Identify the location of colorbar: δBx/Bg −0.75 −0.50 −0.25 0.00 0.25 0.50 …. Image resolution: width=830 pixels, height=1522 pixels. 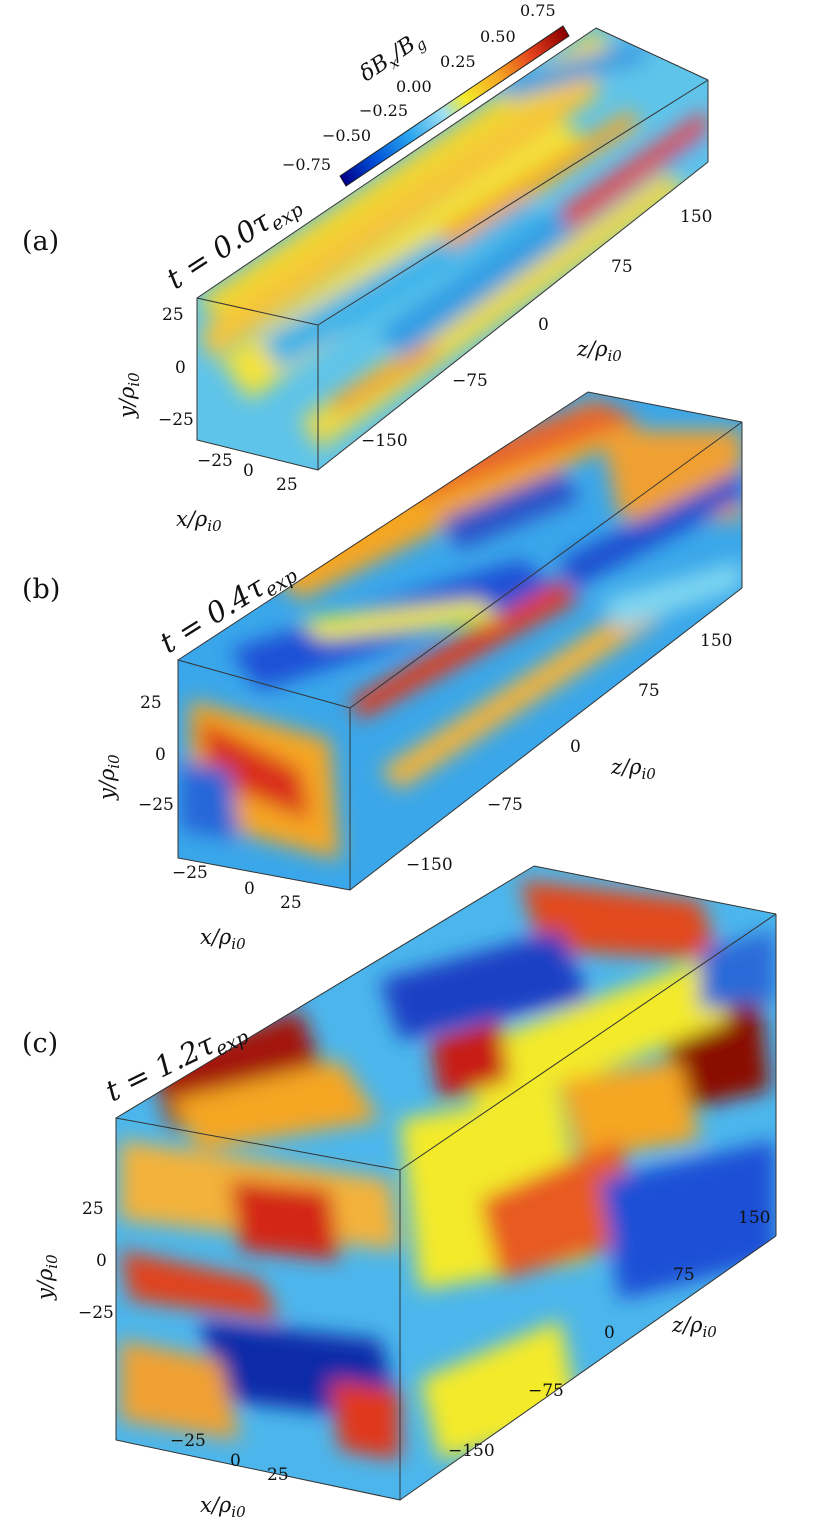
(426, 94).